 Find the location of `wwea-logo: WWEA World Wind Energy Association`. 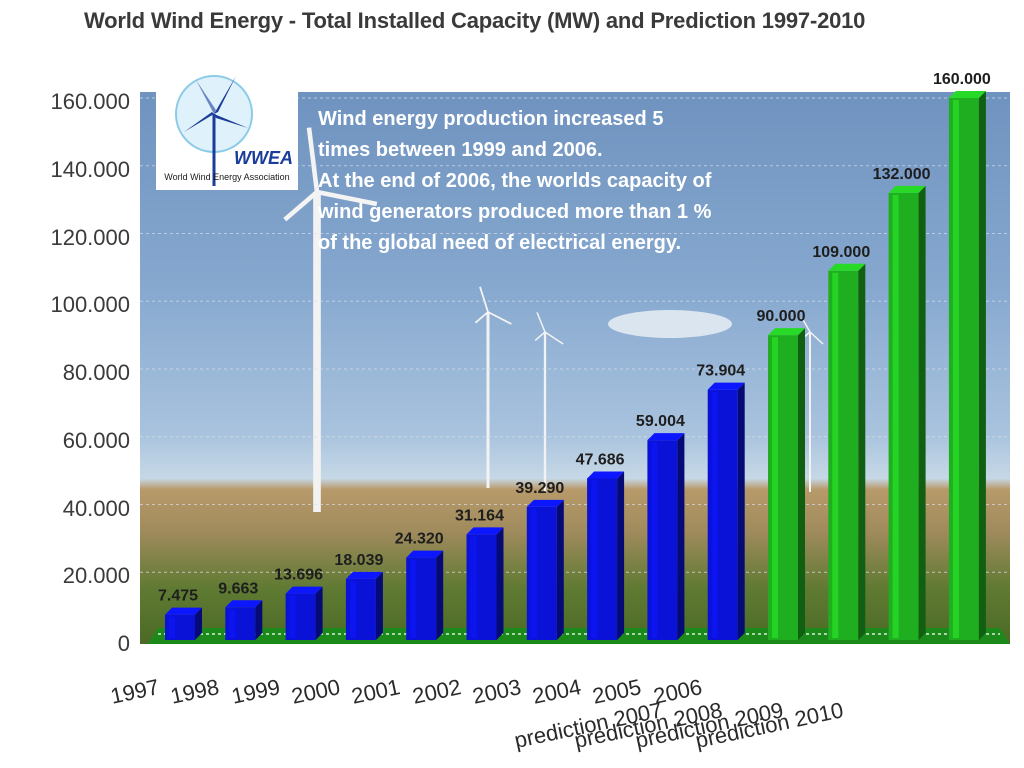

wwea-logo: WWEA World Wind Energy Association is located at coordinates (227, 128).